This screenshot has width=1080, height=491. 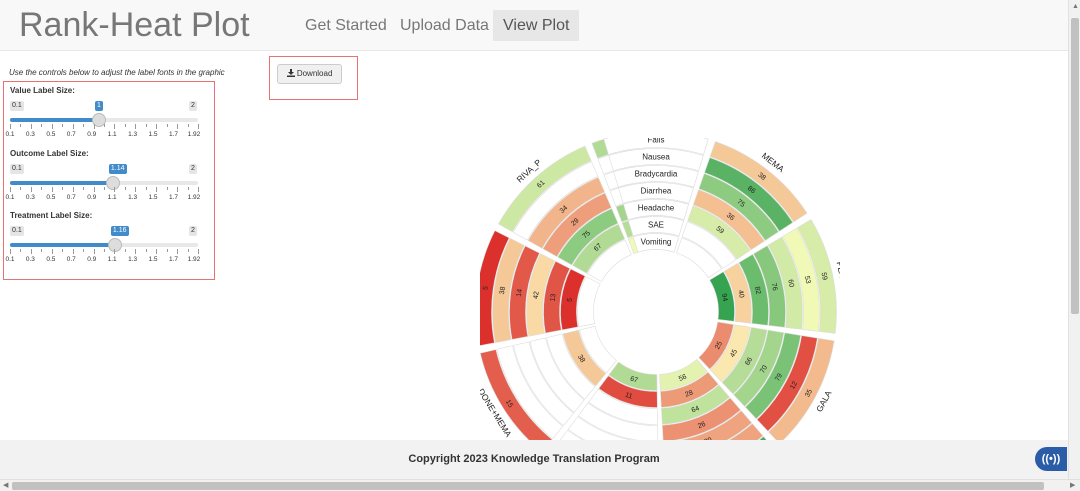 What do you see at coordinates (17, 231) in the screenshot?
I see `slider-min-label: 0.1` at bounding box center [17, 231].